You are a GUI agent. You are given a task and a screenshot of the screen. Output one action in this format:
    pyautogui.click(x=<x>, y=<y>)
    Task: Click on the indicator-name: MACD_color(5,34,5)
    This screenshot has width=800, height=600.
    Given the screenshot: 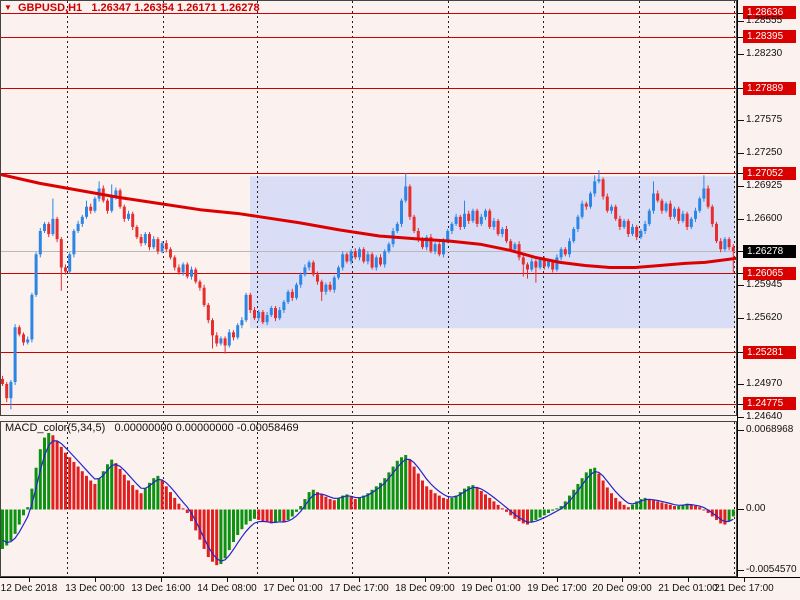 What is the action you would take?
    pyautogui.click(x=55, y=428)
    